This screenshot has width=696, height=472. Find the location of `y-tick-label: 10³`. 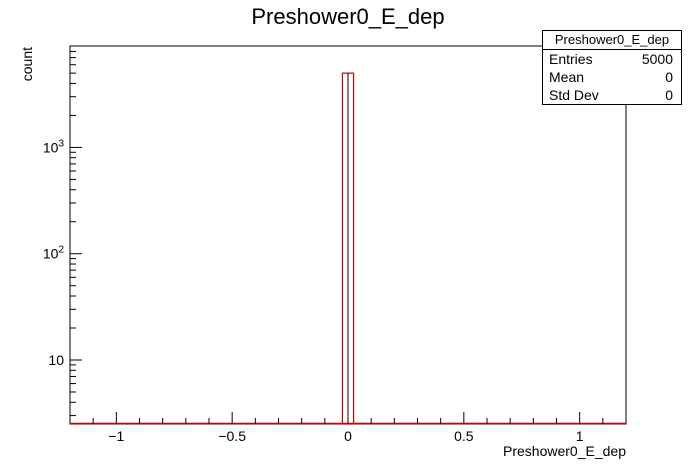

y-tick-label: 10³ is located at coordinates (54, 146).